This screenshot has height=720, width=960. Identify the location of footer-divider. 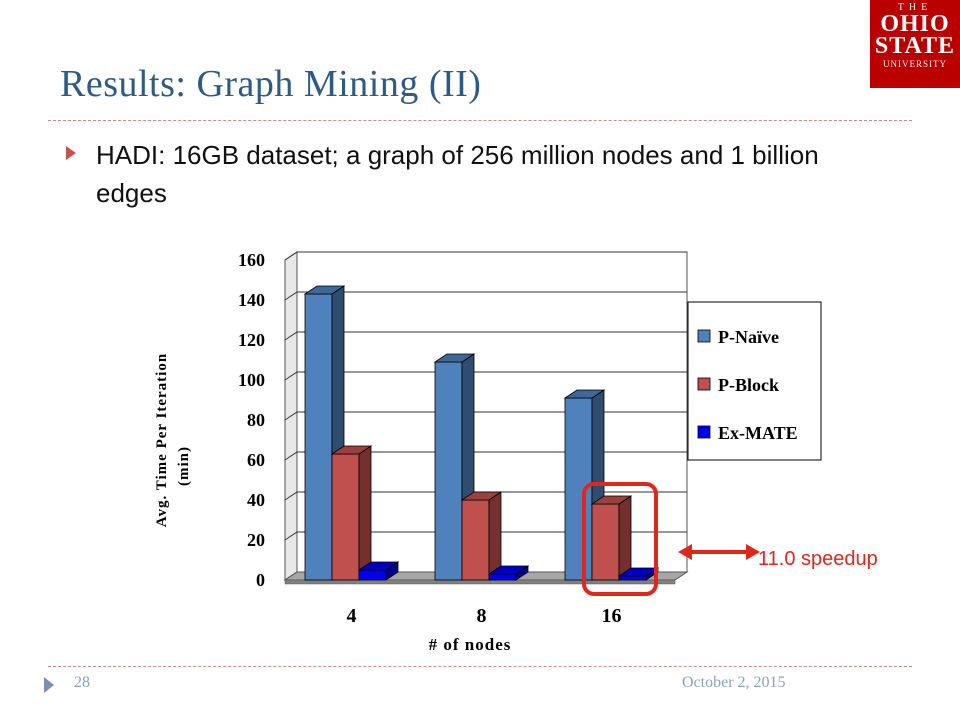
(480, 666).